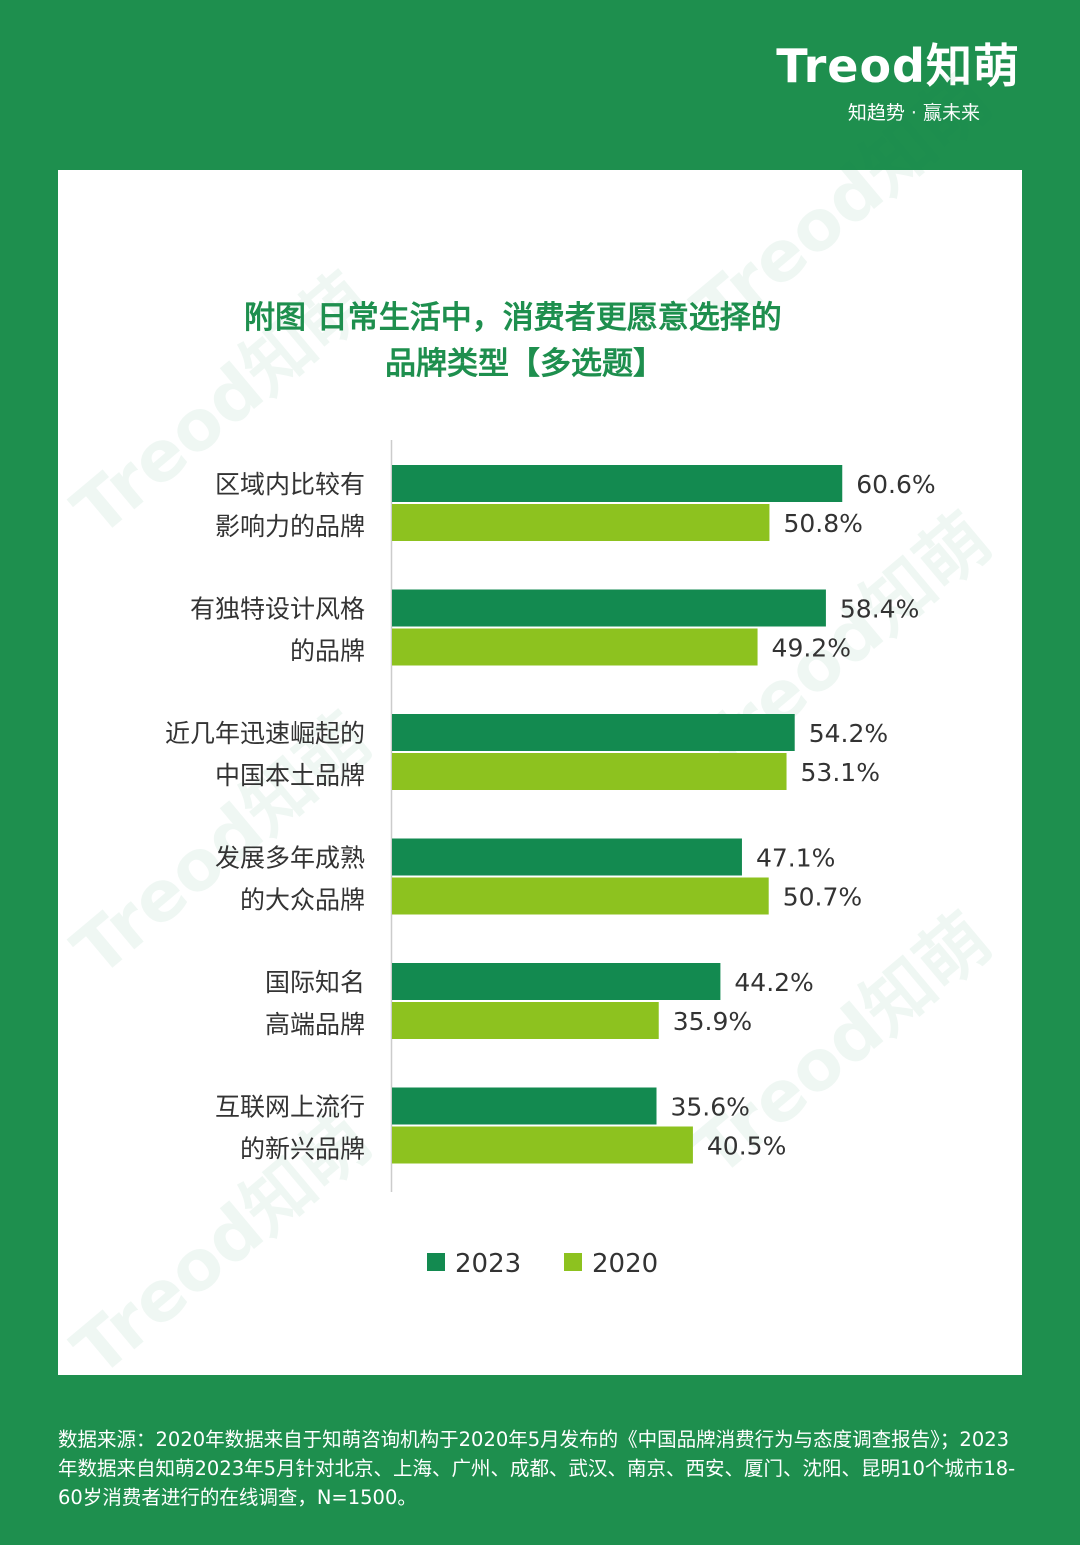  What do you see at coordinates (898, 66) in the screenshot?
I see `logo-wordmark: Treod知萌` at bounding box center [898, 66].